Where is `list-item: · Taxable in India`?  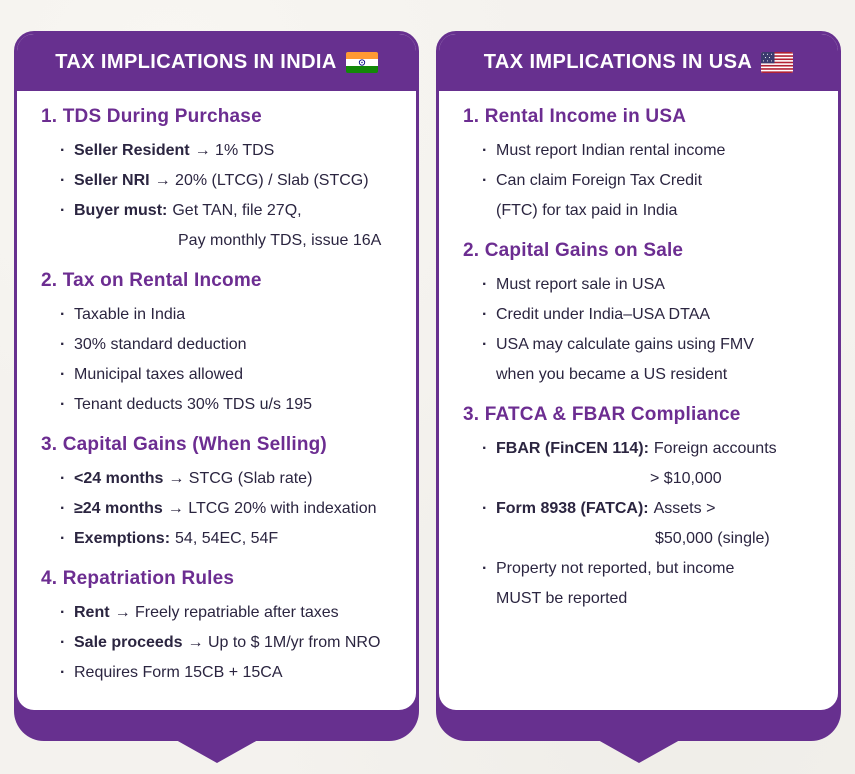
list-item: · Taxable in India is located at coordinates (219, 315).